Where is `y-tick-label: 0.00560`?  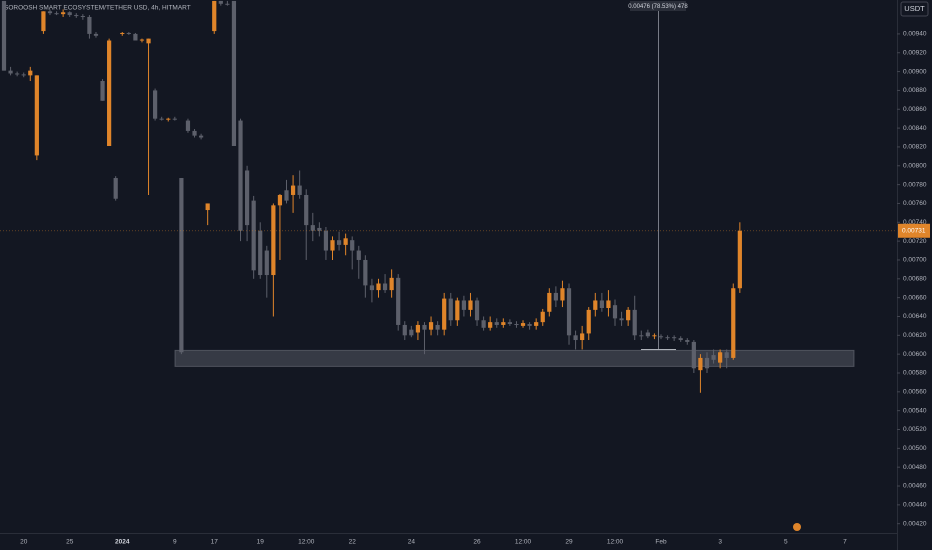 y-tick-label: 0.00560 is located at coordinates (915, 392).